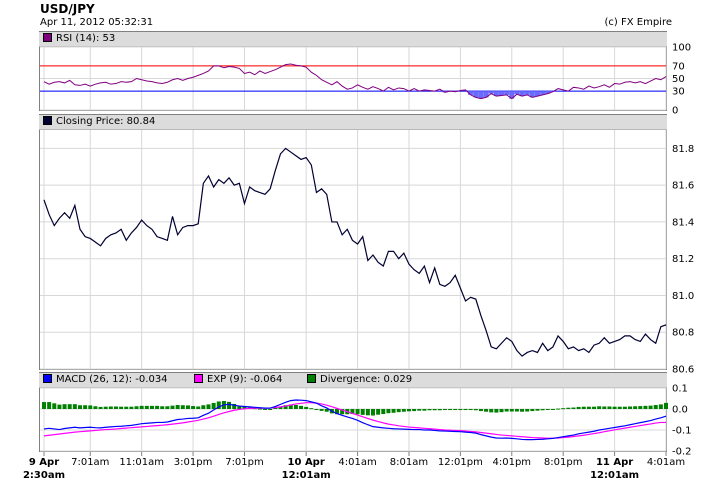 The image size is (710, 487). I want to click on divergence-legend-label: Divergence: 0.029, so click(366, 379).